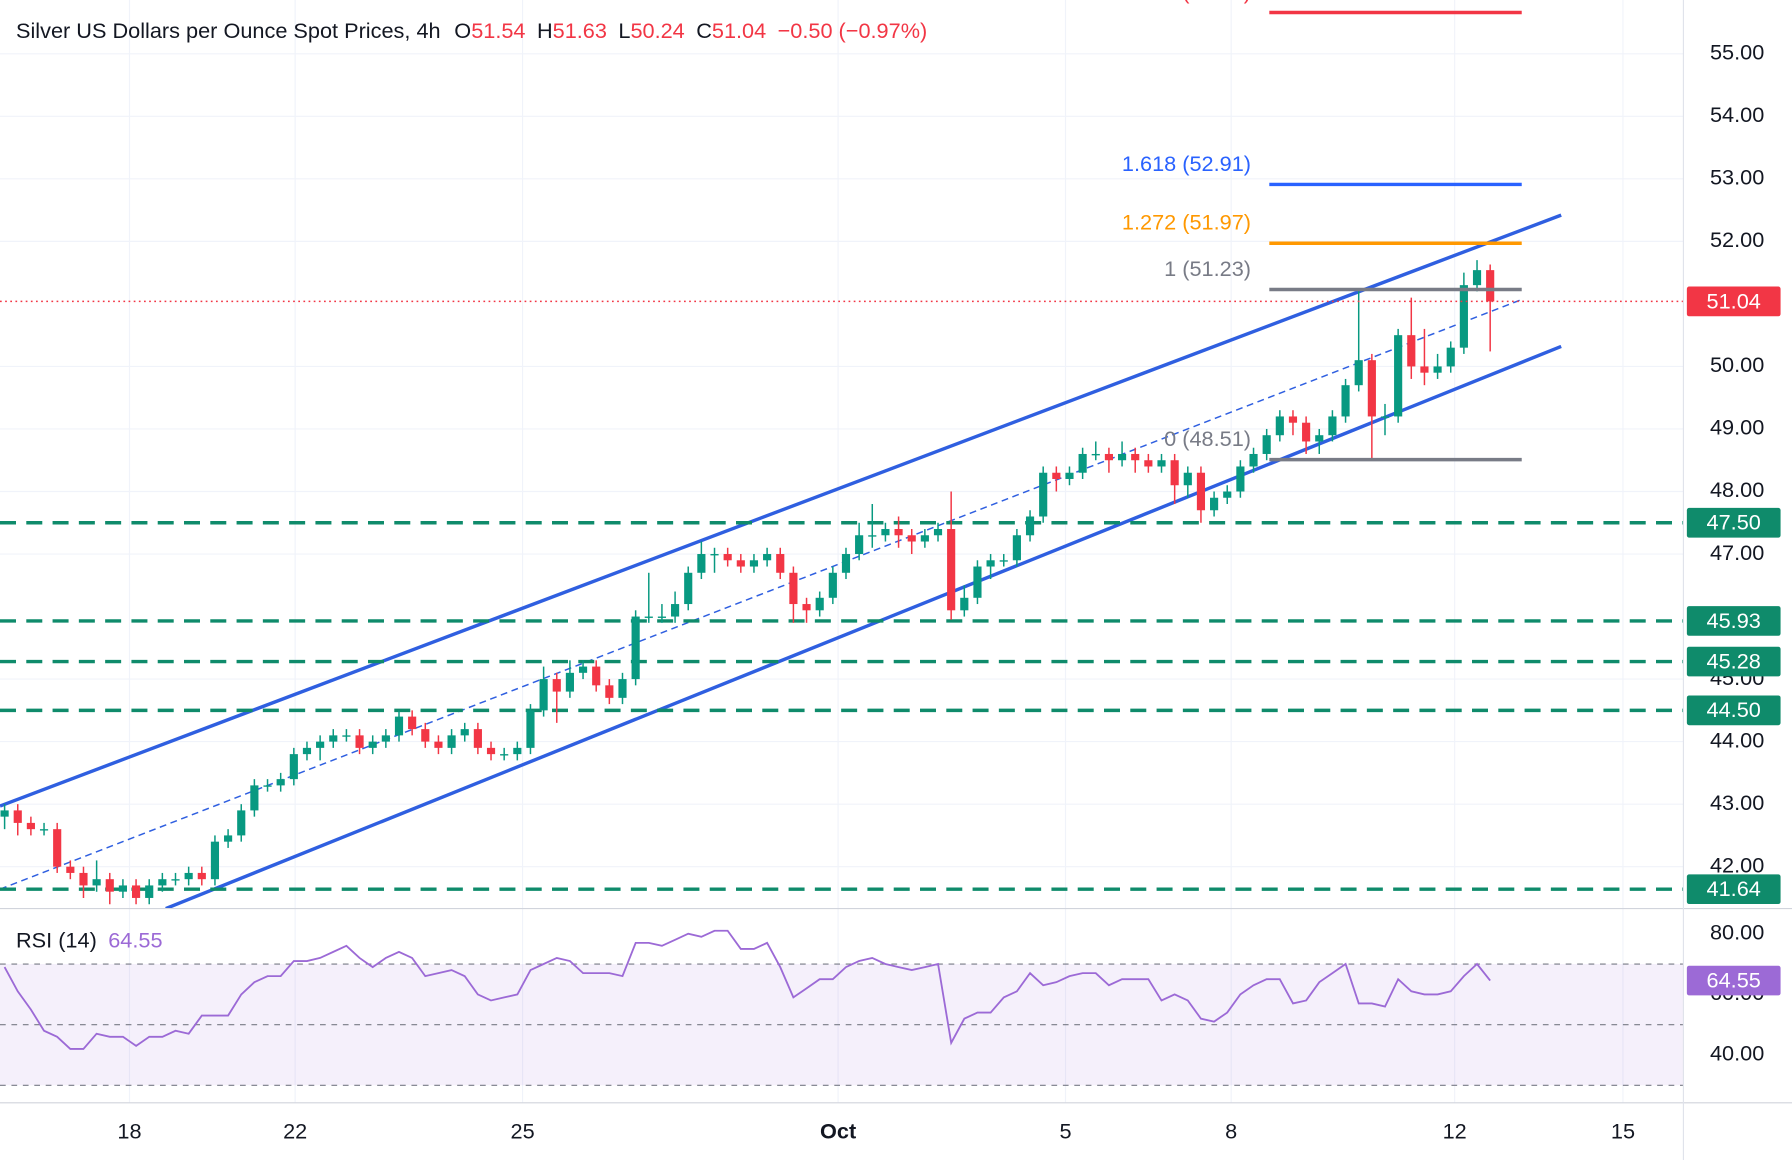 The image size is (1792, 1160). What do you see at coordinates (89, 939) in the screenshot?
I see `rsi-legend: RSI (14) 64.55` at bounding box center [89, 939].